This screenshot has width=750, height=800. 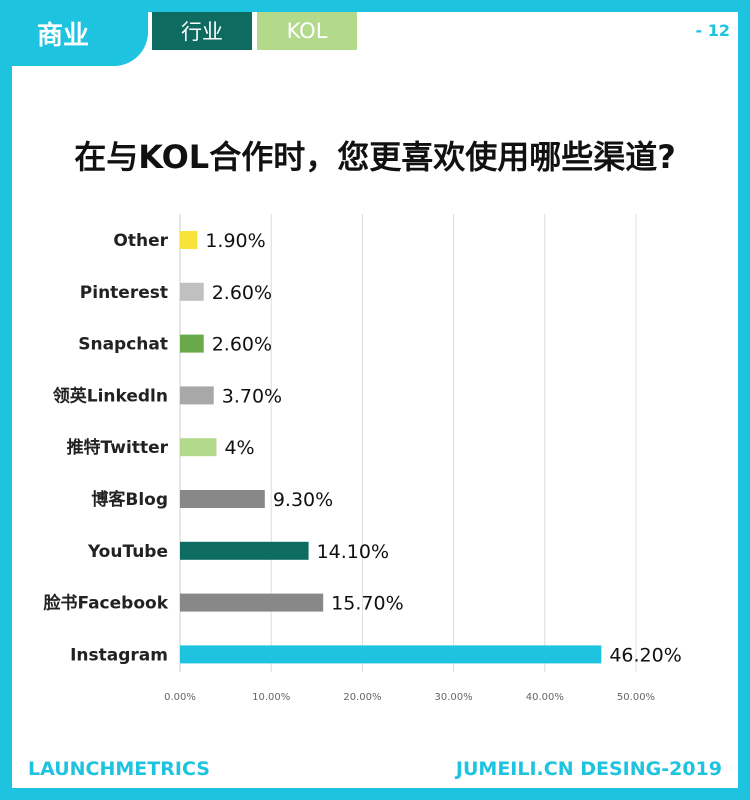 I want to click on value-label: 1.90%, so click(x=235, y=241).